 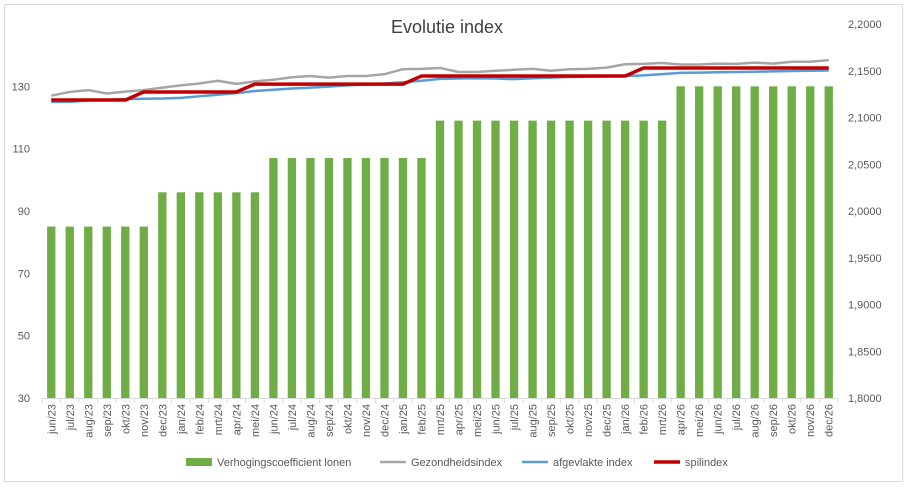 What do you see at coordinates (108, 420) in the screenshot?
I see `x-tick-label: sep/23` at bounding box center [108, 420].